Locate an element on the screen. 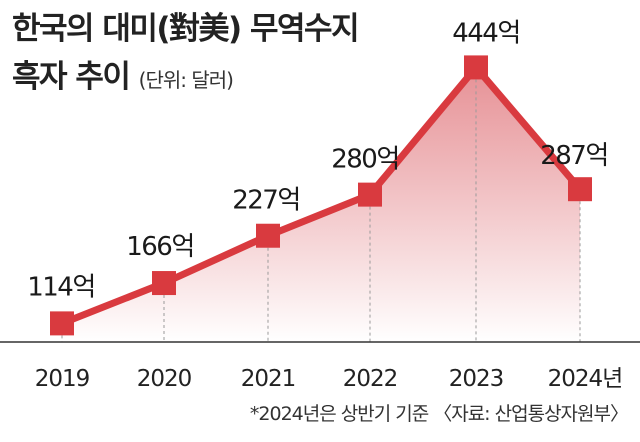 The width and height of the screenshot is (640, 442). chart-title-second-line: 흑자 추이 (단위: 달러) is located at coordinates (123, 77).